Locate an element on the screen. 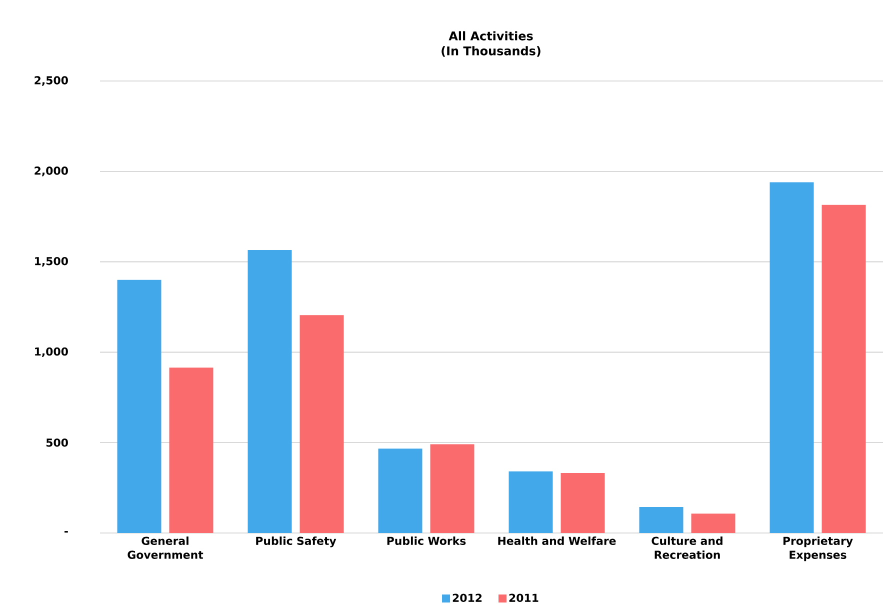 Image resolution: width=883 pixels, height=614 pixels. x-tick-label: Public Safety is located at coordinates (296, 542).